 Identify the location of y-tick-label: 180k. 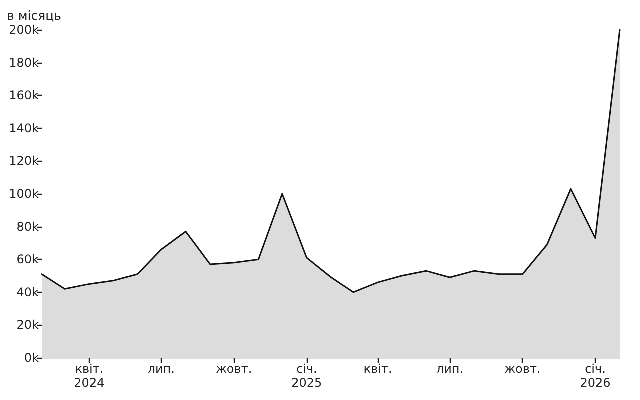
(24, 63).